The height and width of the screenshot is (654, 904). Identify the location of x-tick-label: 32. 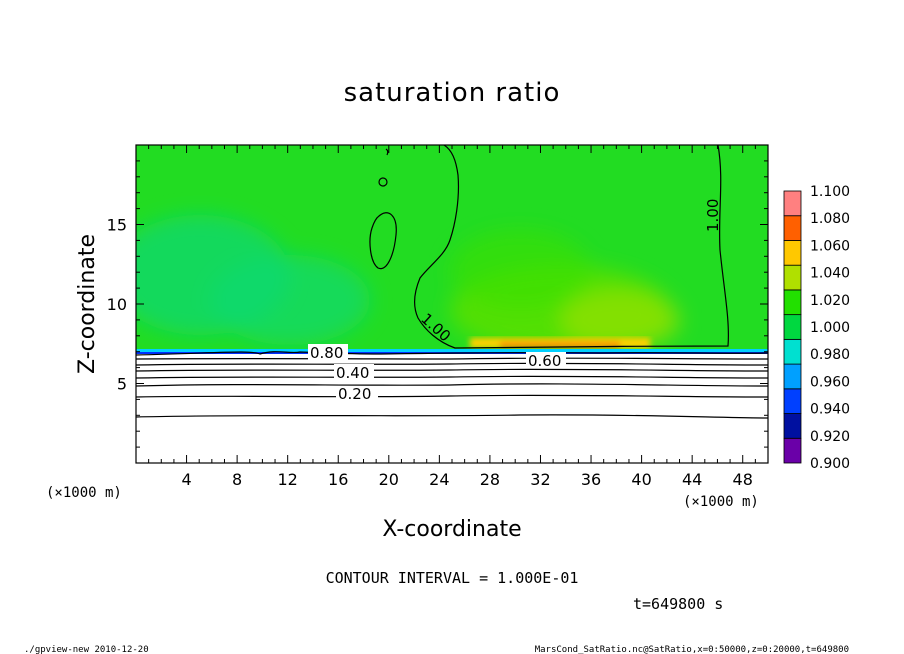
(540, 479).